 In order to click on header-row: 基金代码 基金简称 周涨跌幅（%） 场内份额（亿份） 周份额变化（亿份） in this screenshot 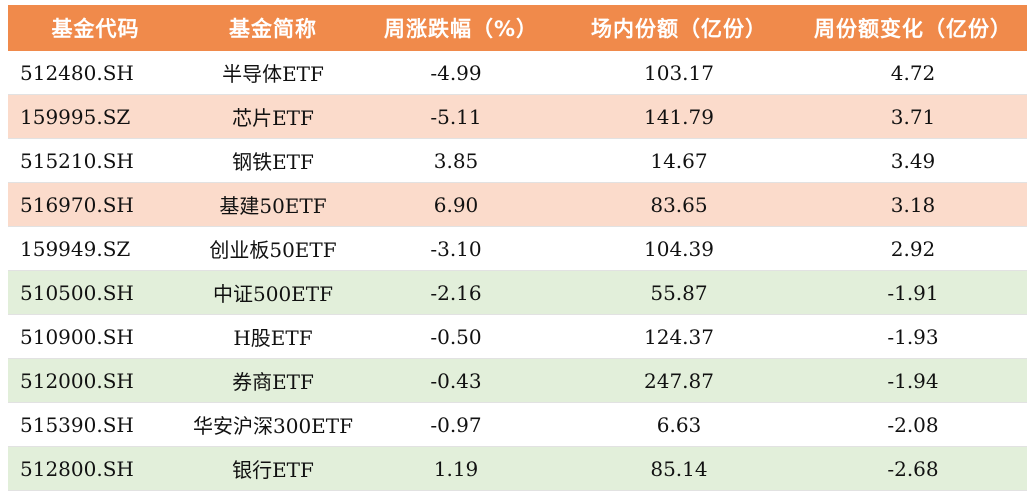, I will do `click(517, 28)`.